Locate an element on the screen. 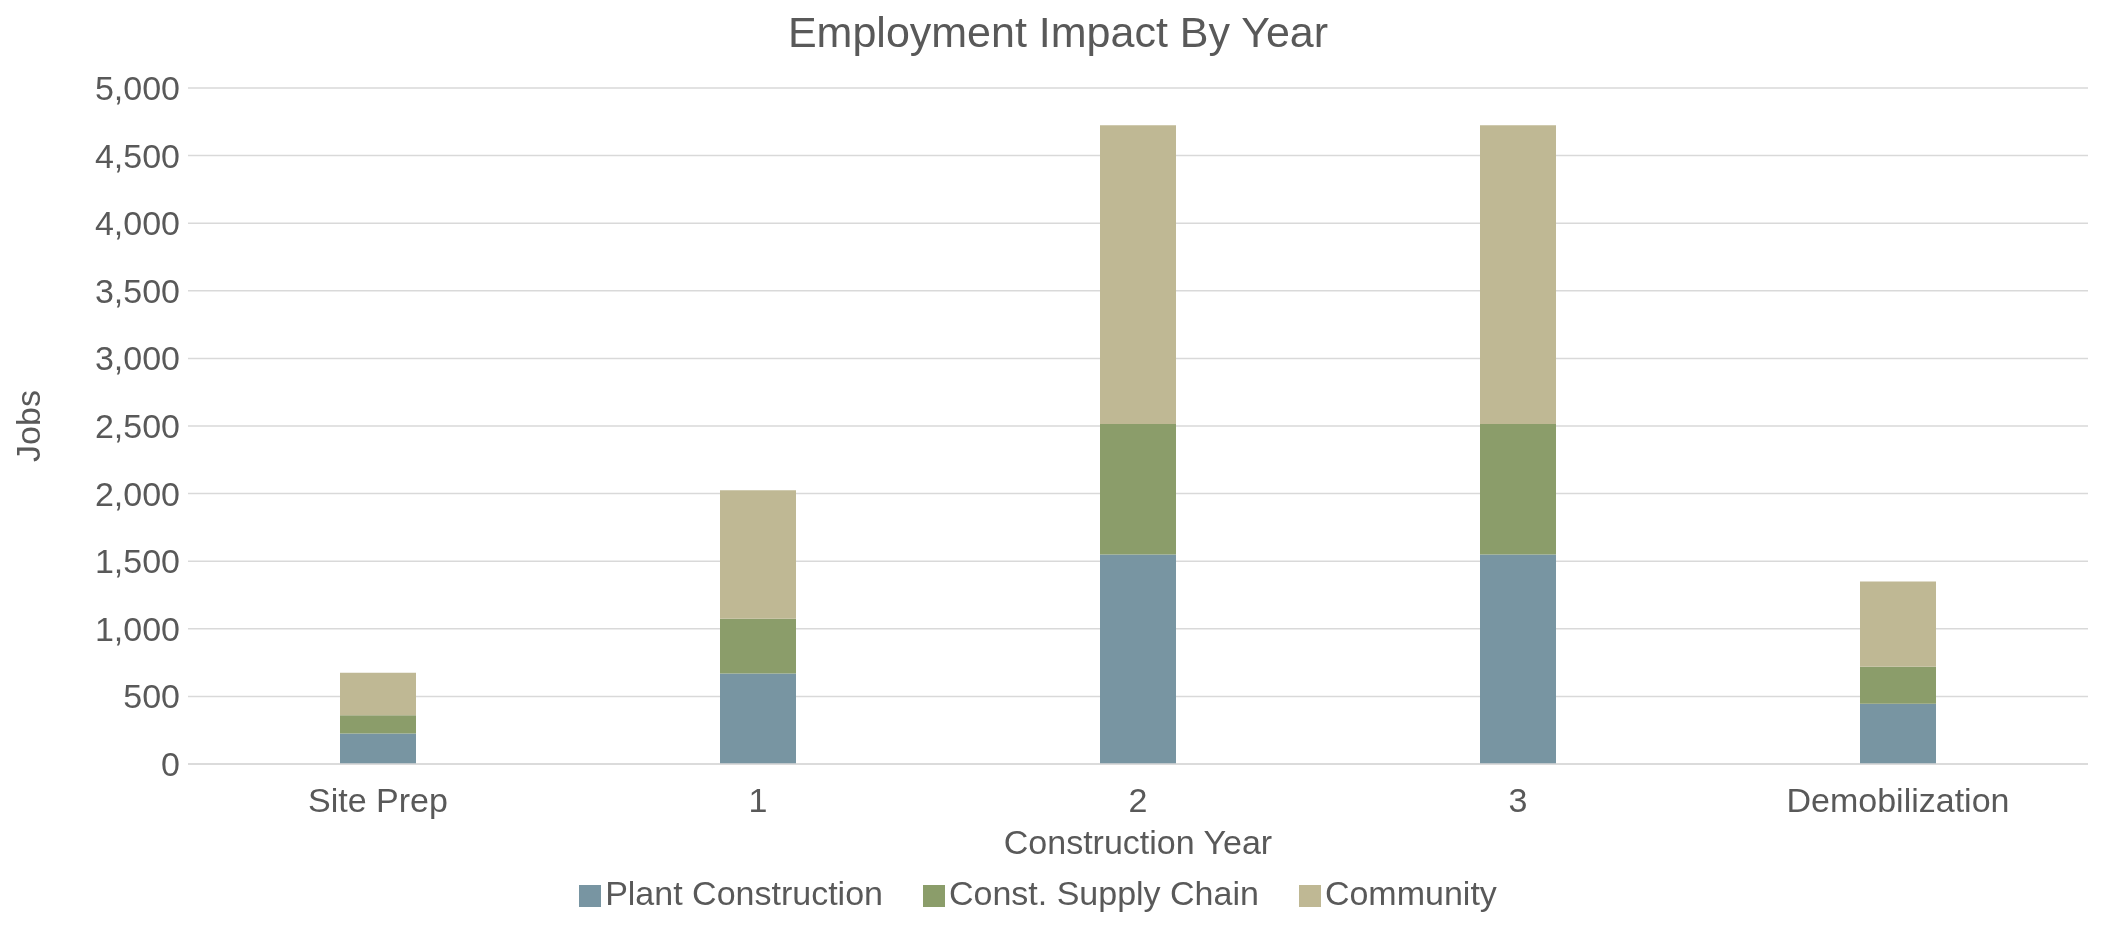 The width and height of the screenshot is (2117, 933). y-tick-label: 3,000 is located at coordinates (137, 358).